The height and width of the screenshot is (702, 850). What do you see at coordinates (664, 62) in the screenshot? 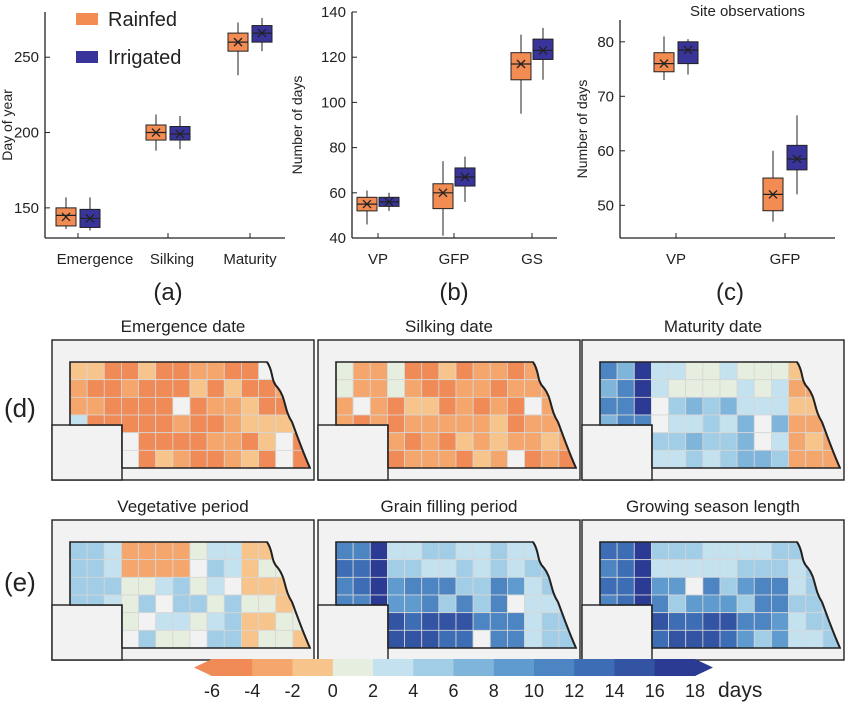
I see `box-body` at bounding box center [664, 62].